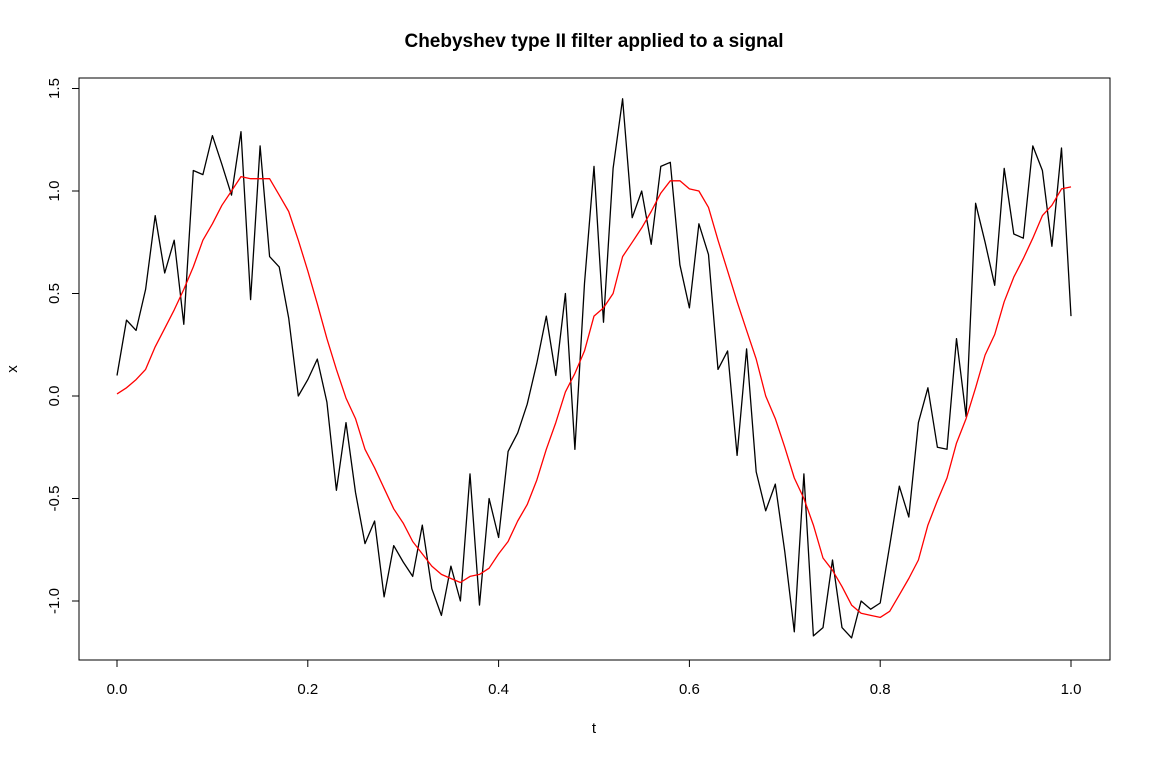 Image resolution: width=1150 pixels, height=758 pixels. What do you see at coordinates (54, 191) in the screenshot?
I see `y-tick-label: 1.0` at bounding box center [54, 191].